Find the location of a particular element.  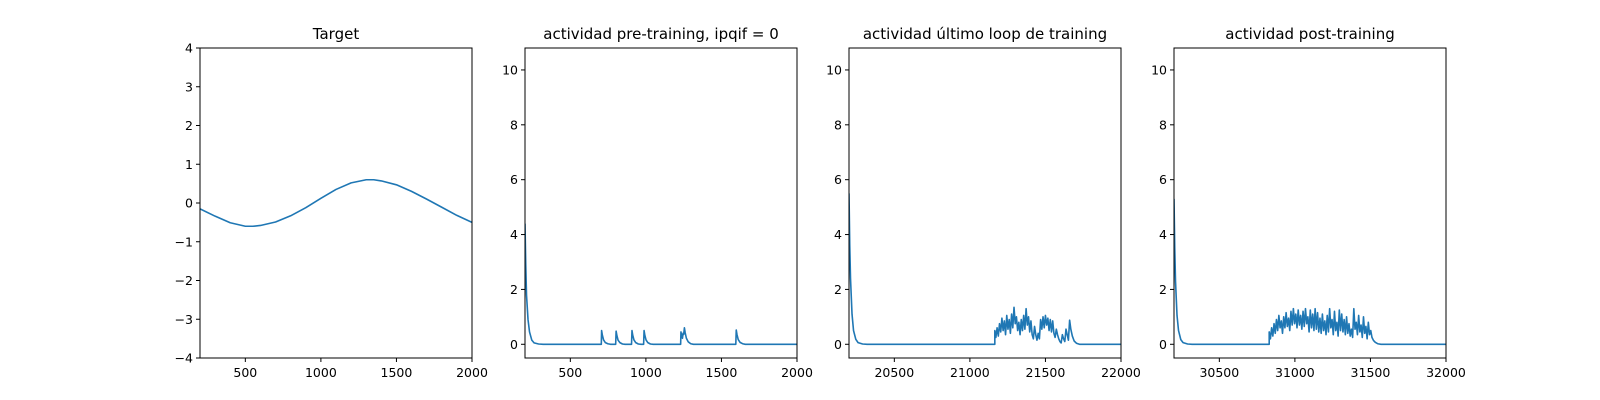

y-tick-label: −3 is located at coordinates (184, 319).